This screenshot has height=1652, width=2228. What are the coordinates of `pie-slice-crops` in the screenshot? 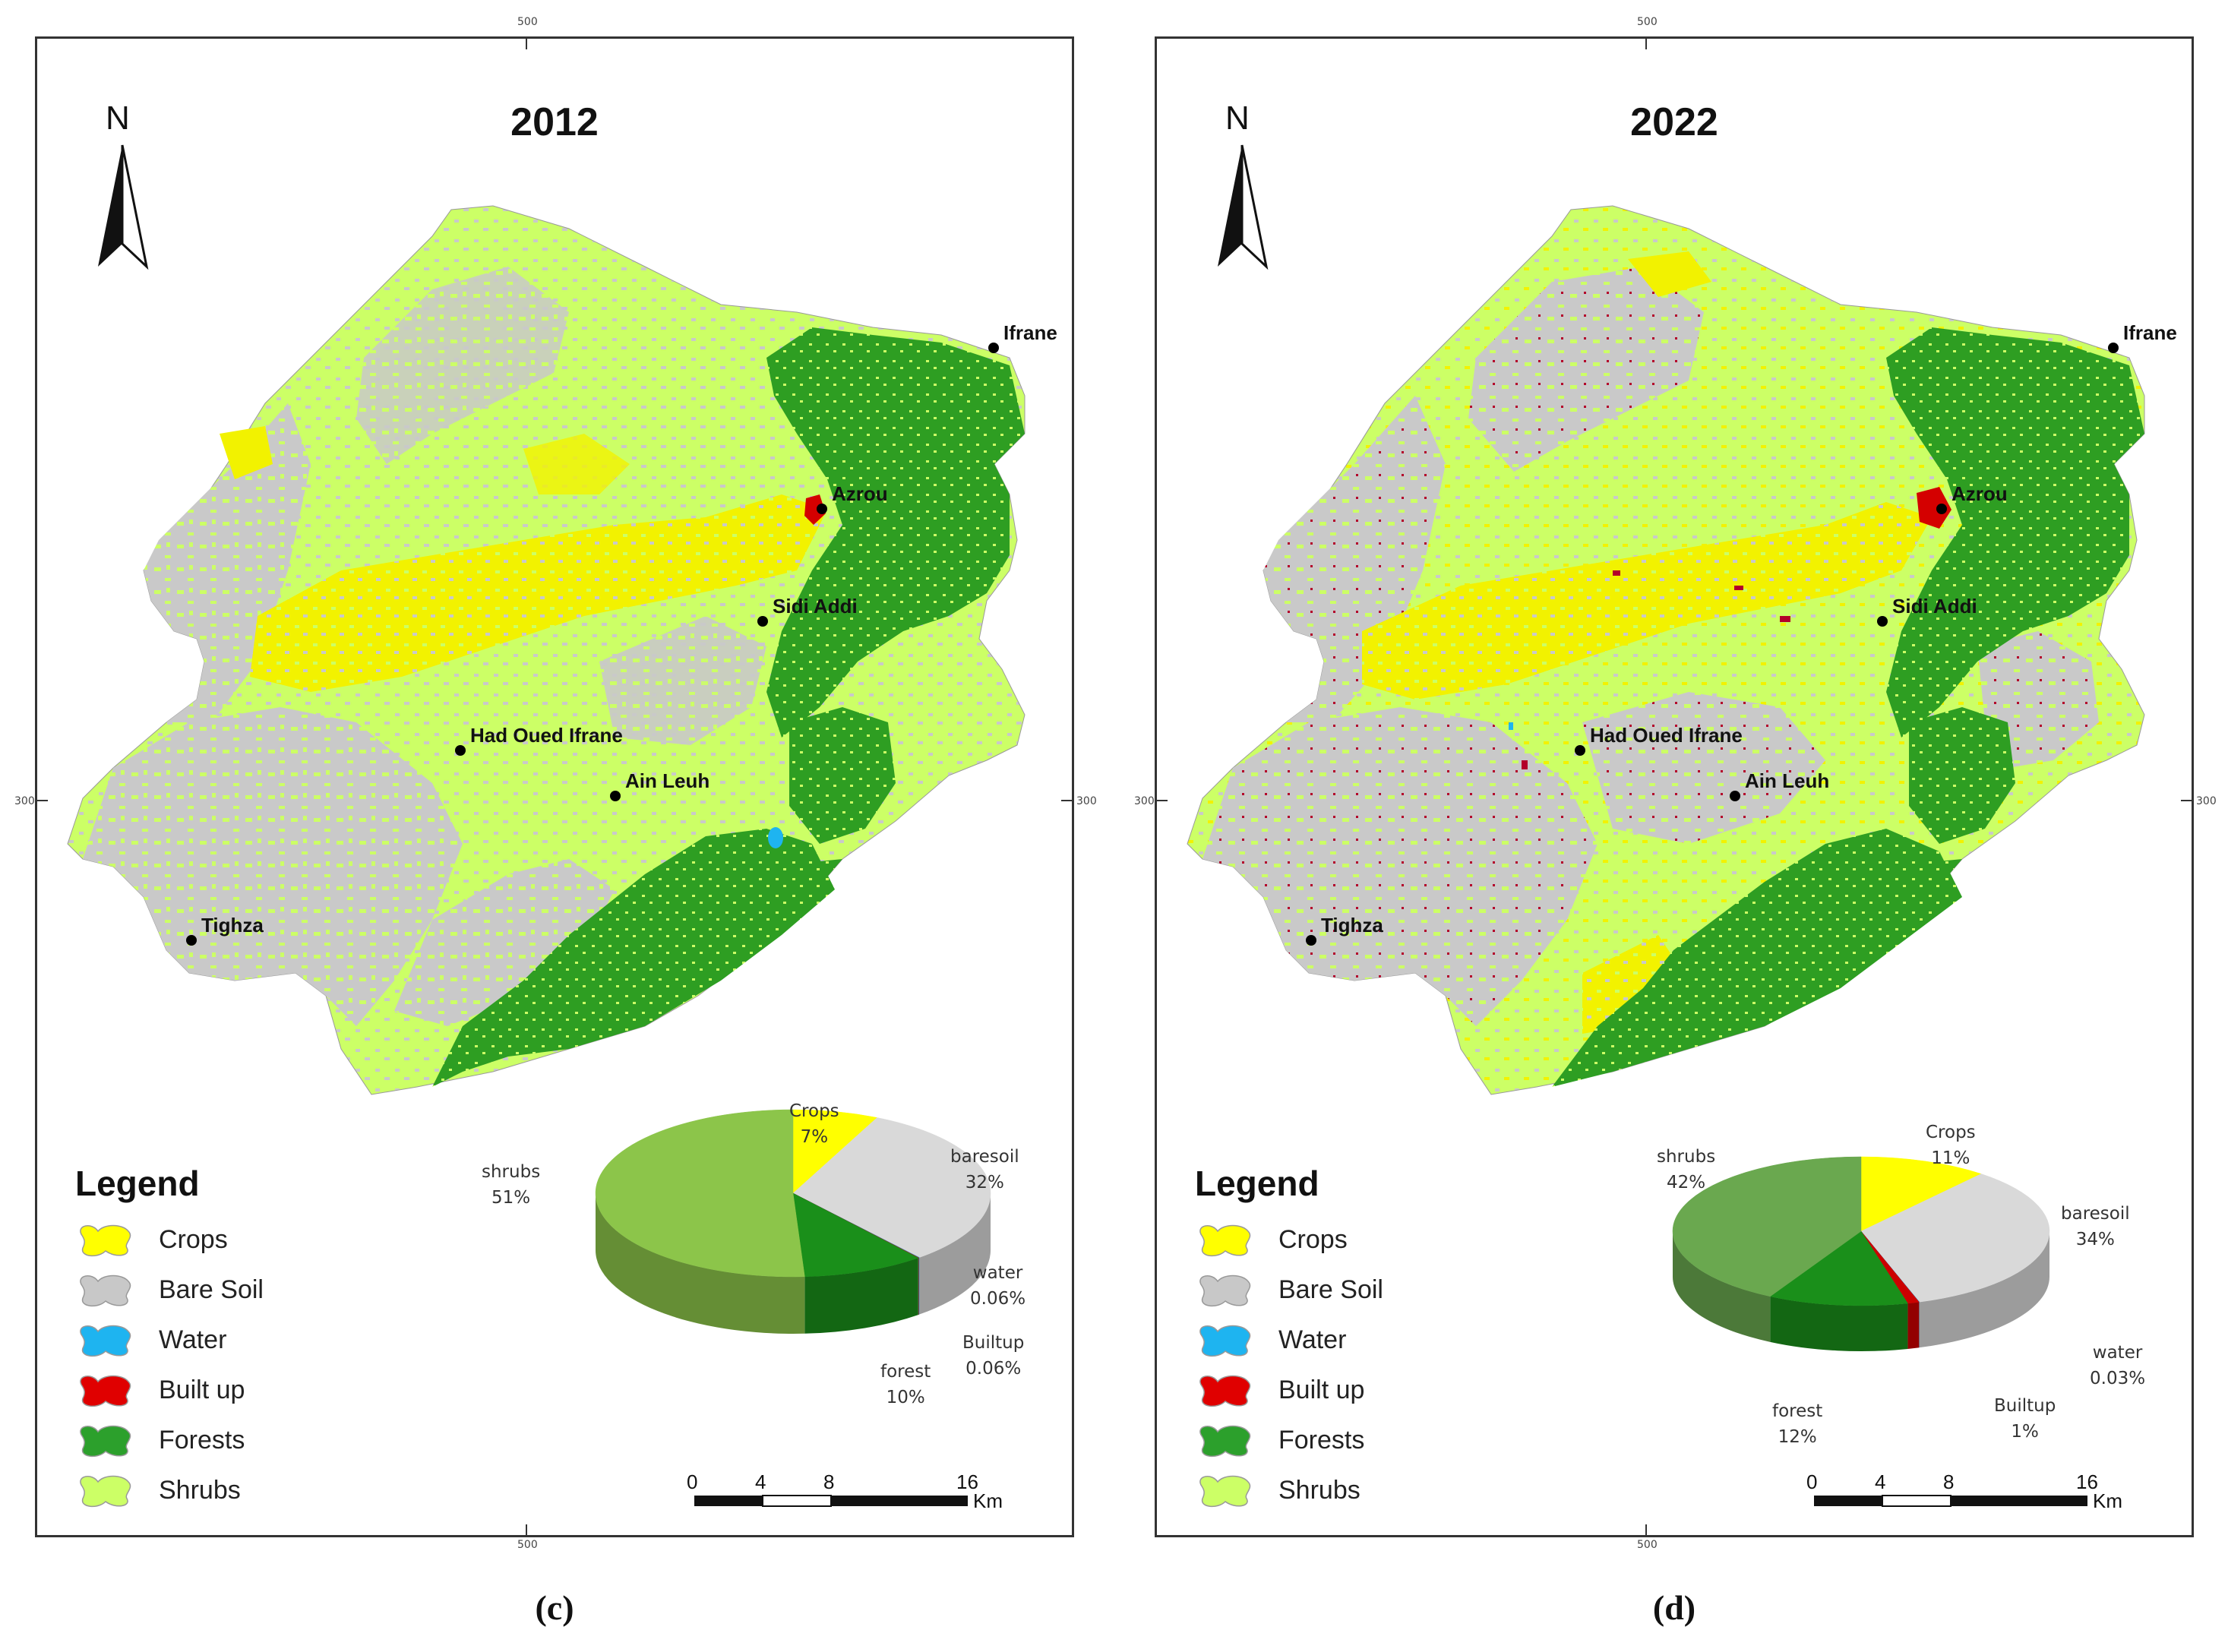 It's located at (1921, 1194).